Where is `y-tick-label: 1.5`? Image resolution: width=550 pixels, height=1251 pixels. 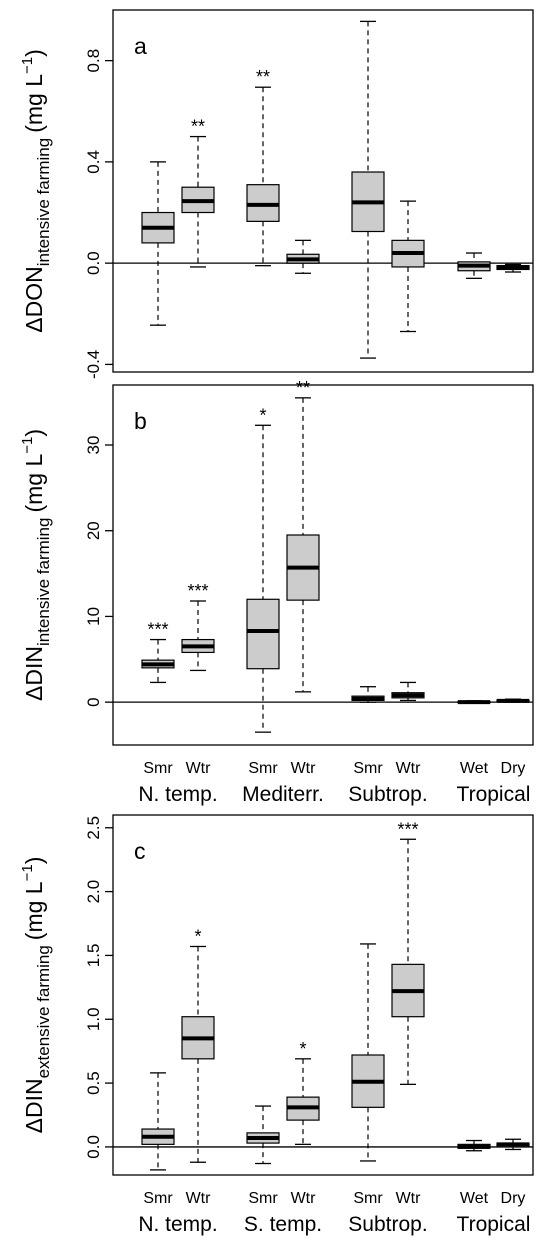 y-tick-label: 1.5 is located at coordinates (93, 956).